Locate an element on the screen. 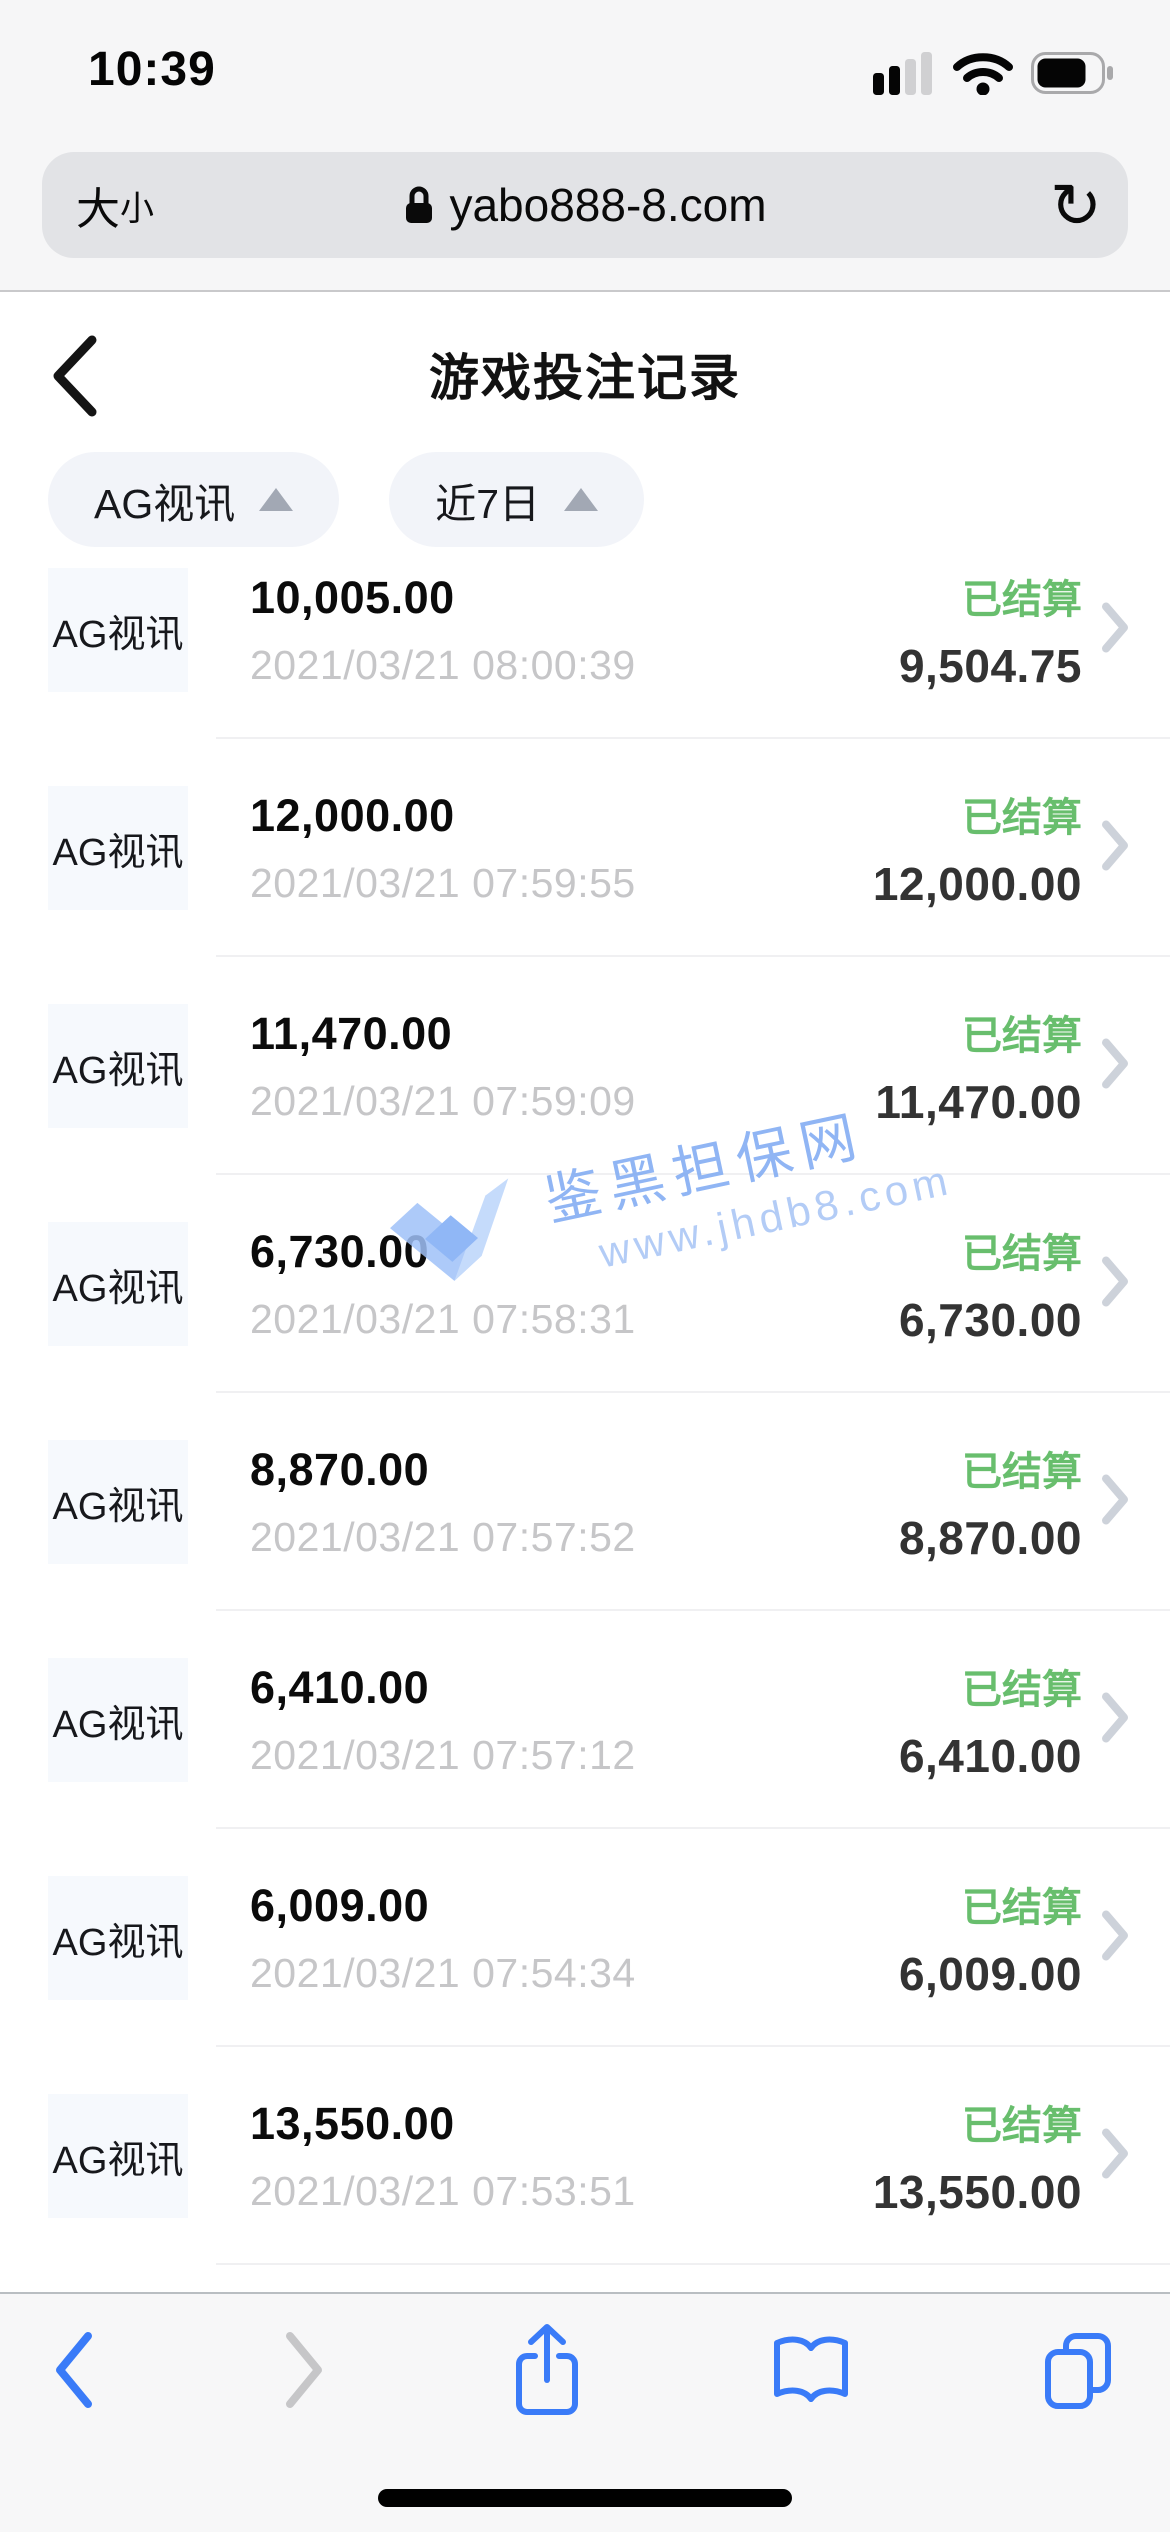 The image size is (1170, 2532). chevron-left-icon is located at coordinates (75, 376).